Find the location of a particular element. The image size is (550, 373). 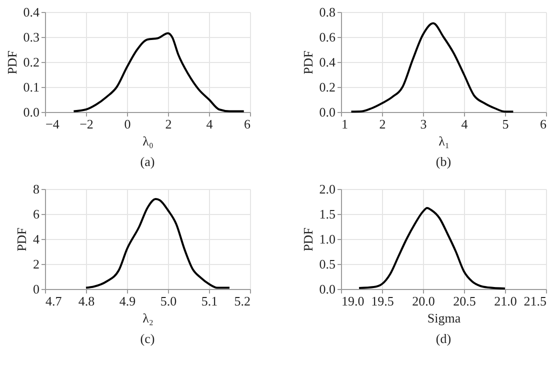

x-axis-title: λ₀ is located at coordinates (148, 141).